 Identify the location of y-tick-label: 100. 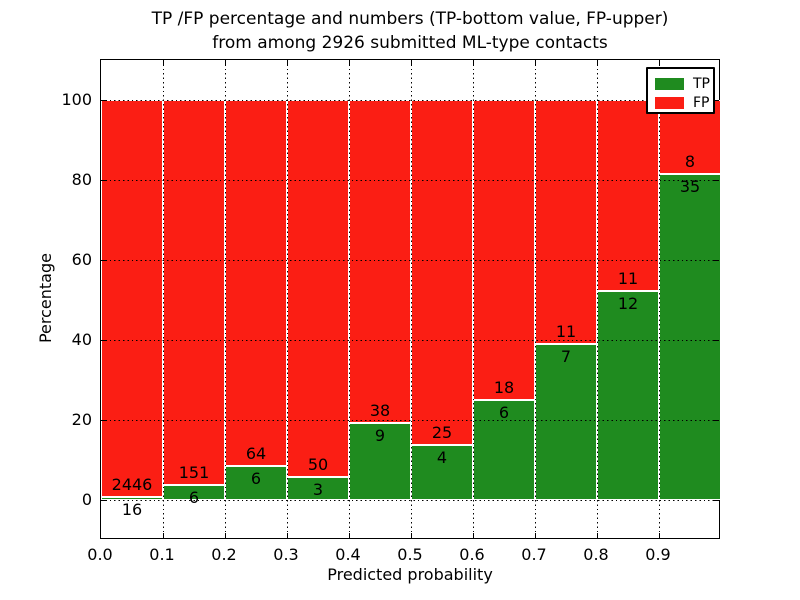
(76, 99).